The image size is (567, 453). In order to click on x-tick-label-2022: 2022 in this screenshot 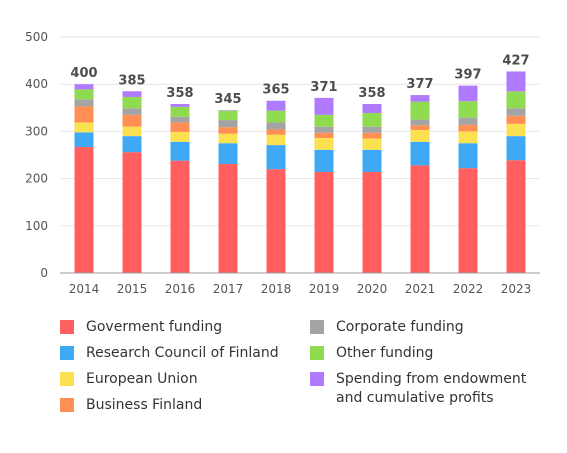, I will do `click(468, 289)`.